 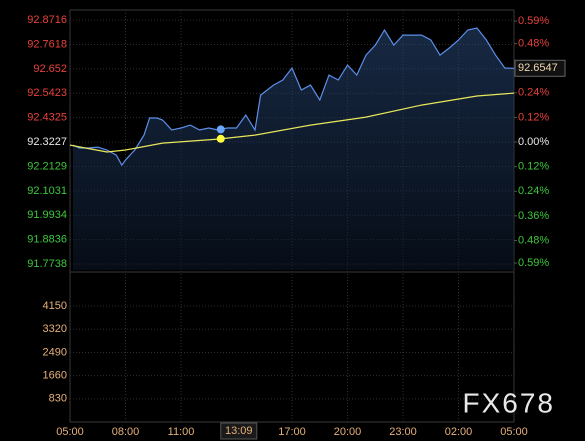 I want to click on cursor-box, so click(x=239, y=431).